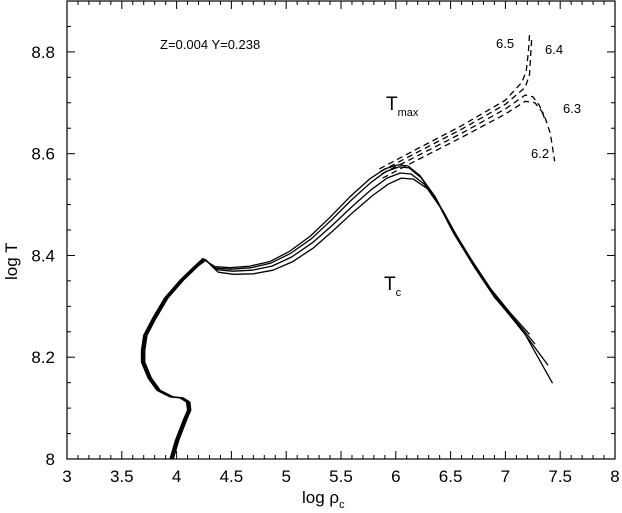  What do you see at coordinates (572, 108) in the screenshot?
I see `series-label-6.3: 6.3` at bounding box center [572, 108].